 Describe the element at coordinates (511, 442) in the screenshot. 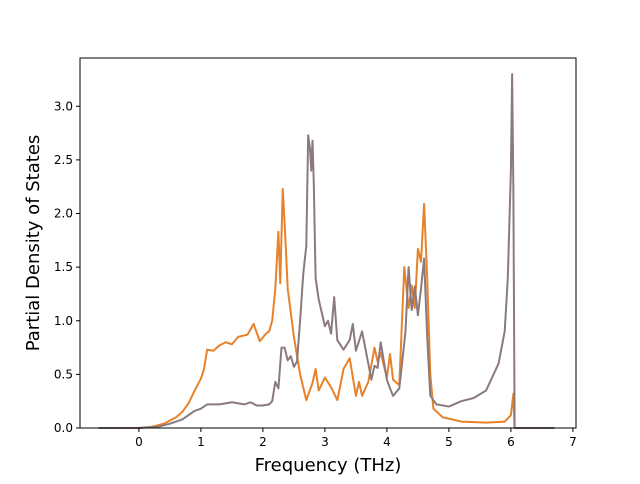

I see `x-tick-label: 6` at that location.